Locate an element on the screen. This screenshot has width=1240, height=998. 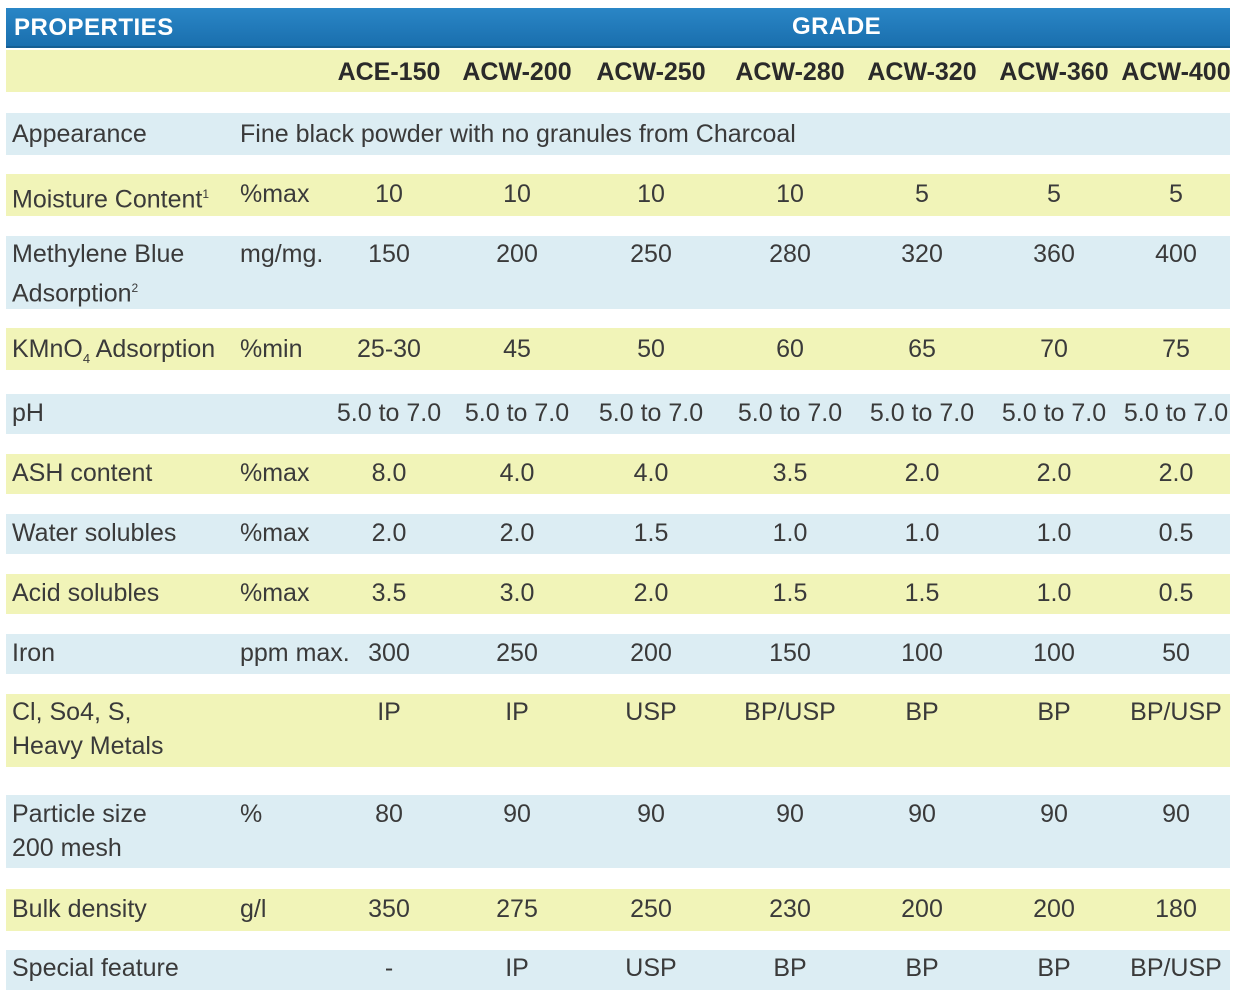
grade-column-header: ACW-360 is located at coordinates (1054, 72).